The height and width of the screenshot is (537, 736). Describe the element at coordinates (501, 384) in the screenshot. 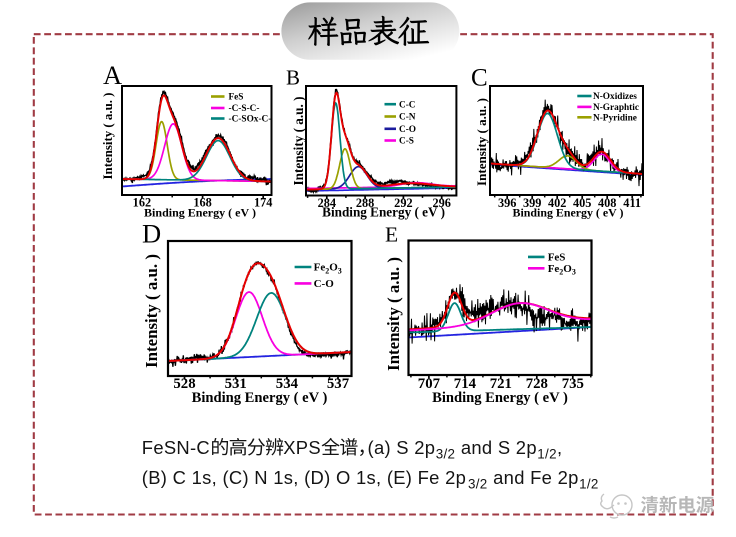

I see `svg-text: 721` at that location.